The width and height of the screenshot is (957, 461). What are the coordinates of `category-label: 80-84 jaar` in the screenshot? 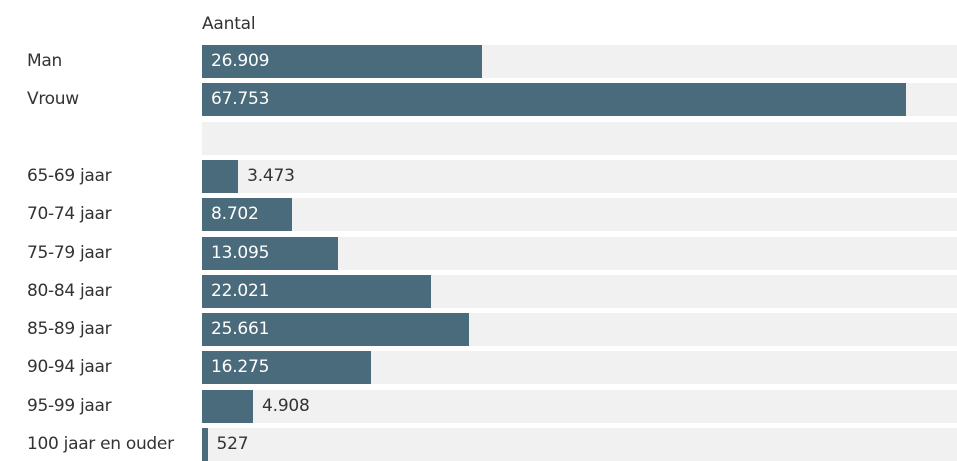 It's located at (69, 290).